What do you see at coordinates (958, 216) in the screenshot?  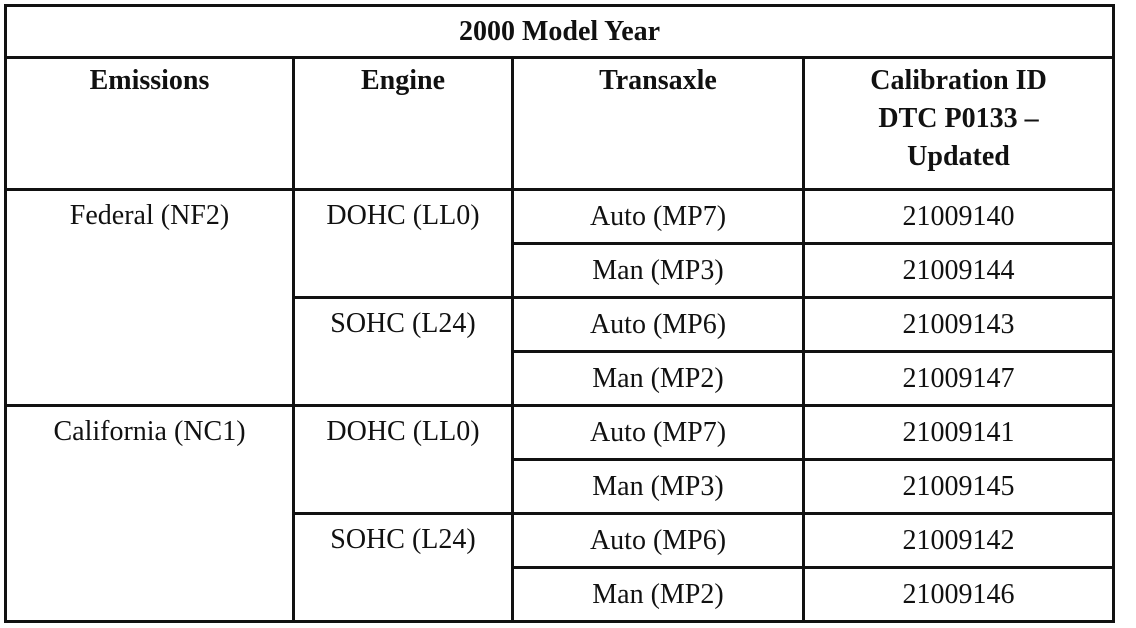 I see `calibration-id-cell: 21009140` at bounding box center [958, 216].